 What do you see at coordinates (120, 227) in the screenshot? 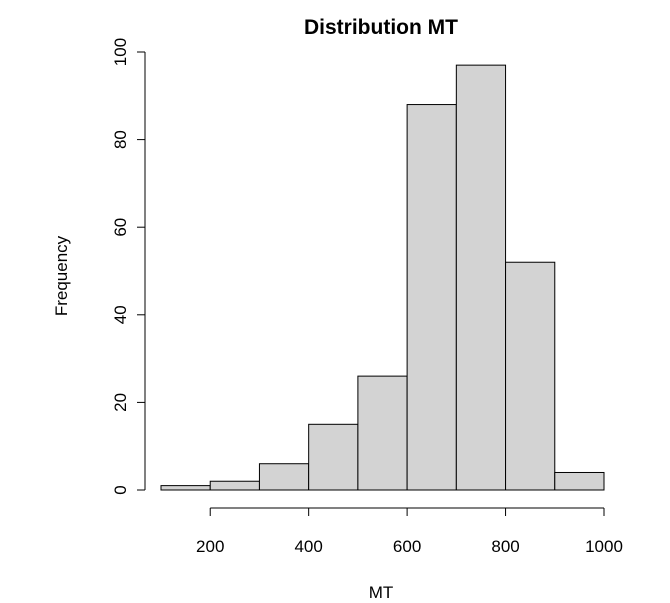
I see `y-tick-label: 60` at bounding box center [120, 227].